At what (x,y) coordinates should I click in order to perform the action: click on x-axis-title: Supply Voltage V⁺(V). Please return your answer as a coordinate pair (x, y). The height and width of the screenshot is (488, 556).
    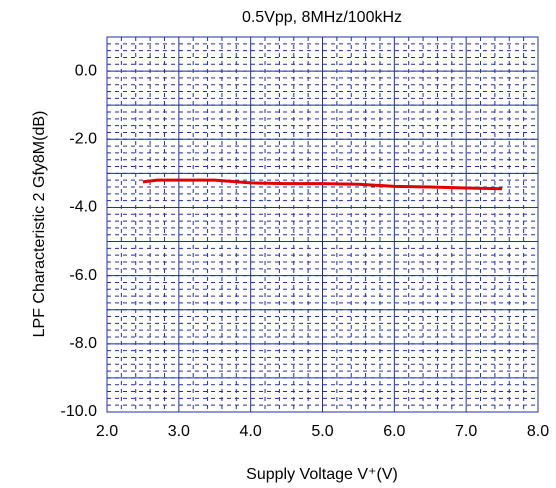
    Looking at the image, I should click on (322, 474).